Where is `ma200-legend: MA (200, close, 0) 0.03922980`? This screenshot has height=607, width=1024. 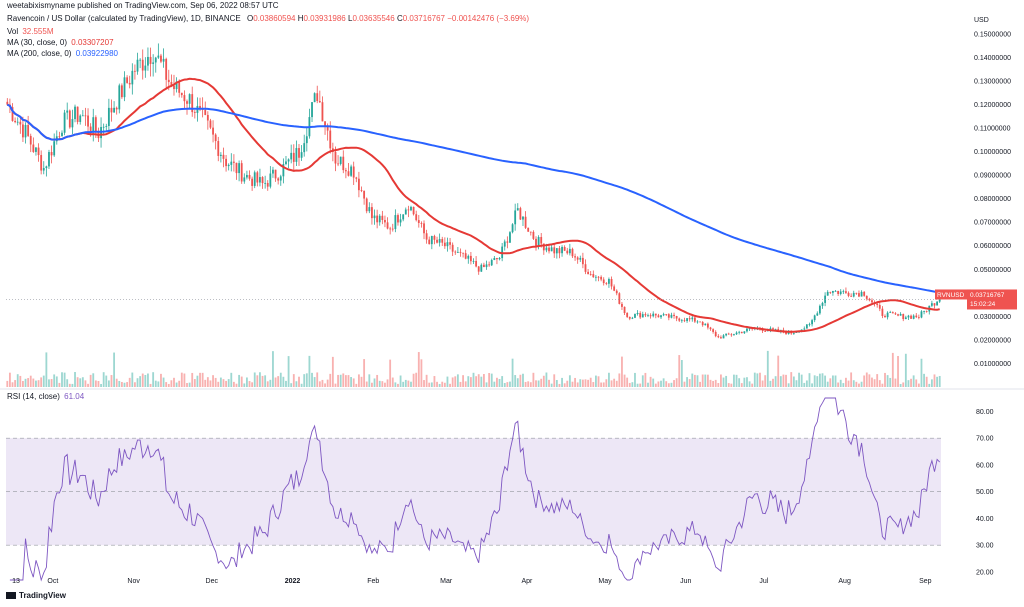 ma200-legend: MA (200, close, 0) 0.03922980 is located at coordinates (62, 54).